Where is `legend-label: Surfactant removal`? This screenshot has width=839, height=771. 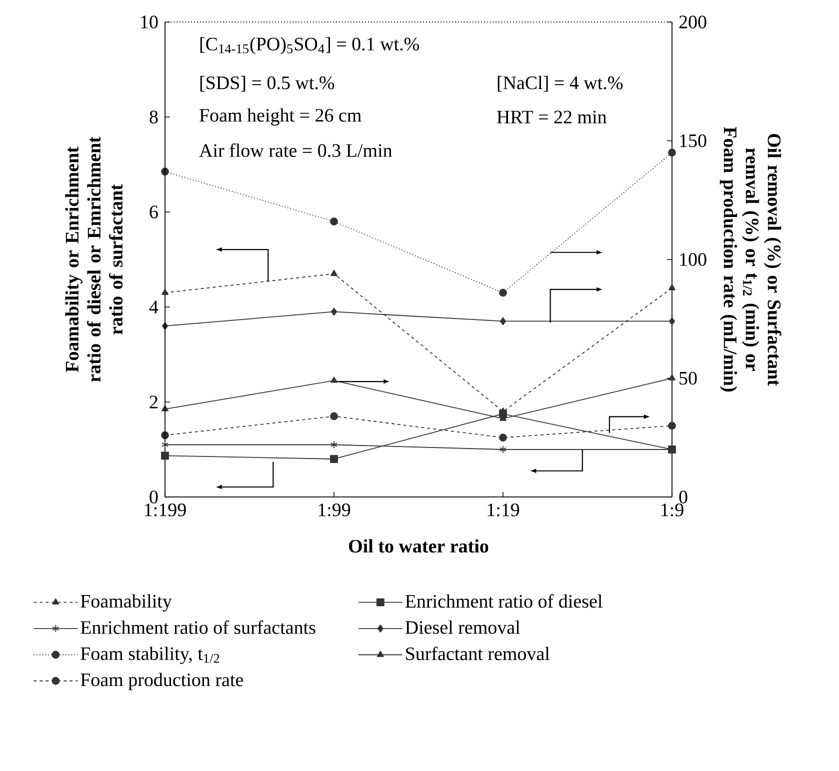
legend-label: Surfactant removal is located at coordinates (478, 653).